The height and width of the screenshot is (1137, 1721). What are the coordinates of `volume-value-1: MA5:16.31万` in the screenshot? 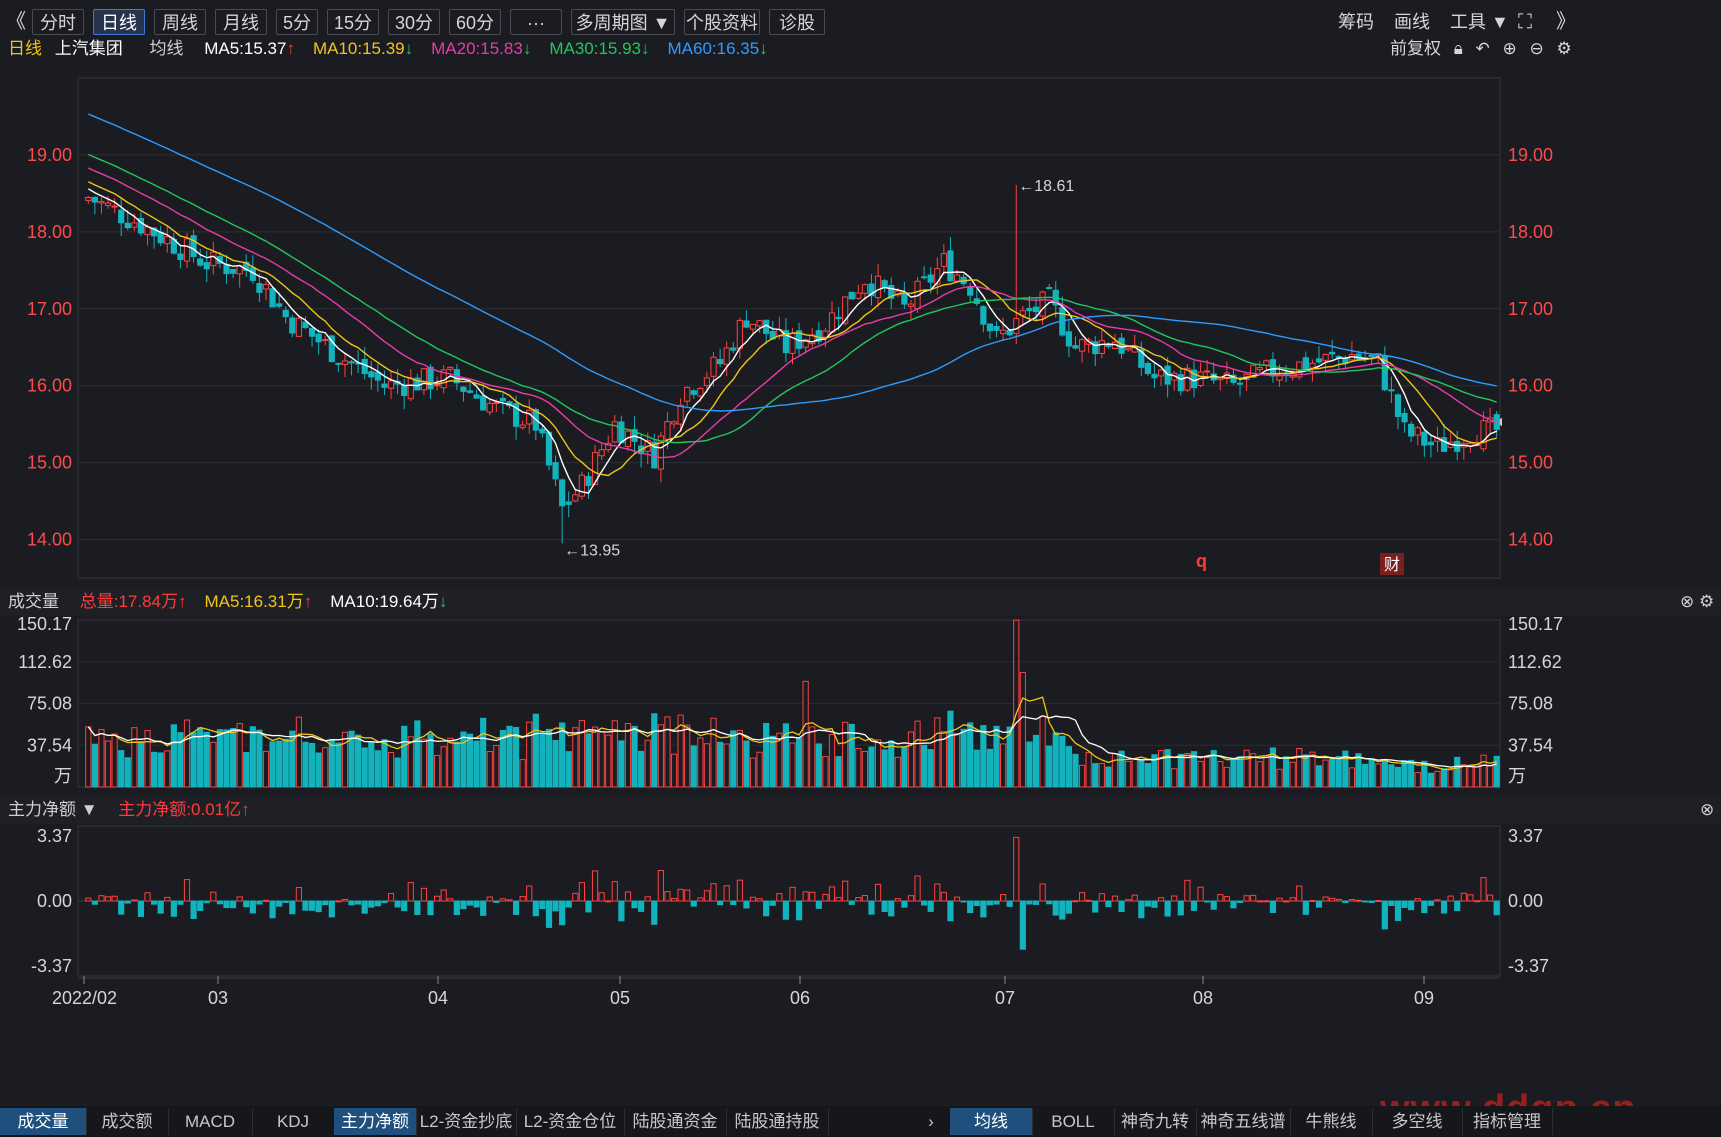 It's located at (254, 601).